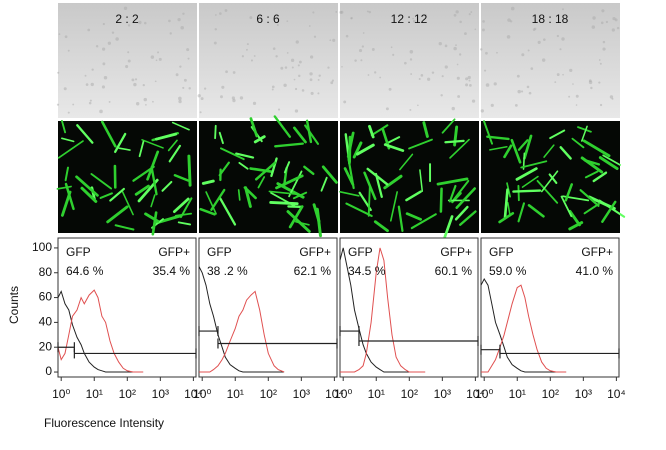 The width and height of the screenshot is (666, 450). Describe the element at coordinates (48, 371) in the screenshot. I see `y-tick-label: 0` at that location.